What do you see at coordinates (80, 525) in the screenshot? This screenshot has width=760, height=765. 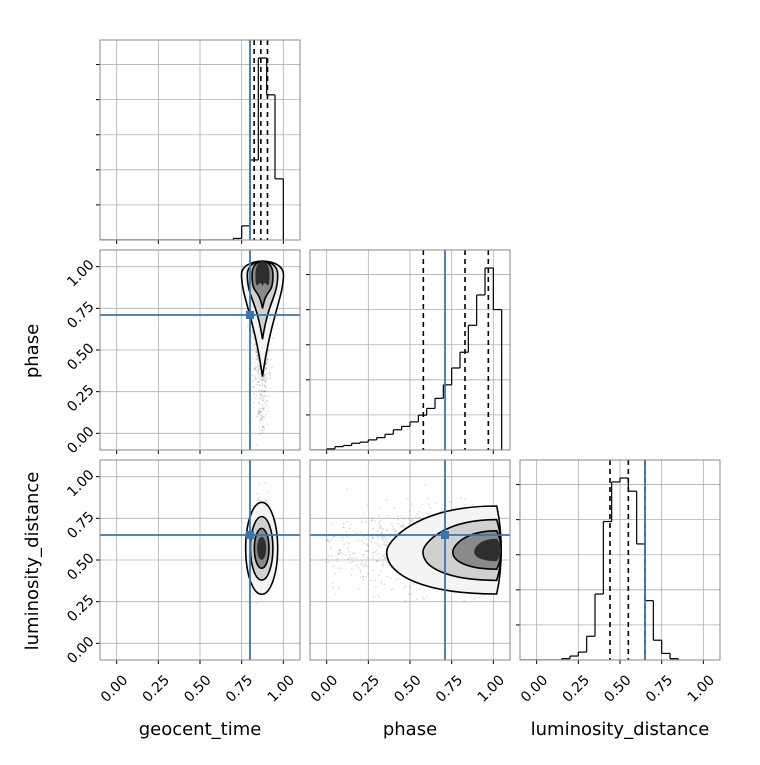 I see `y-tick-label: 0.75` at bounding box center [80, 525].